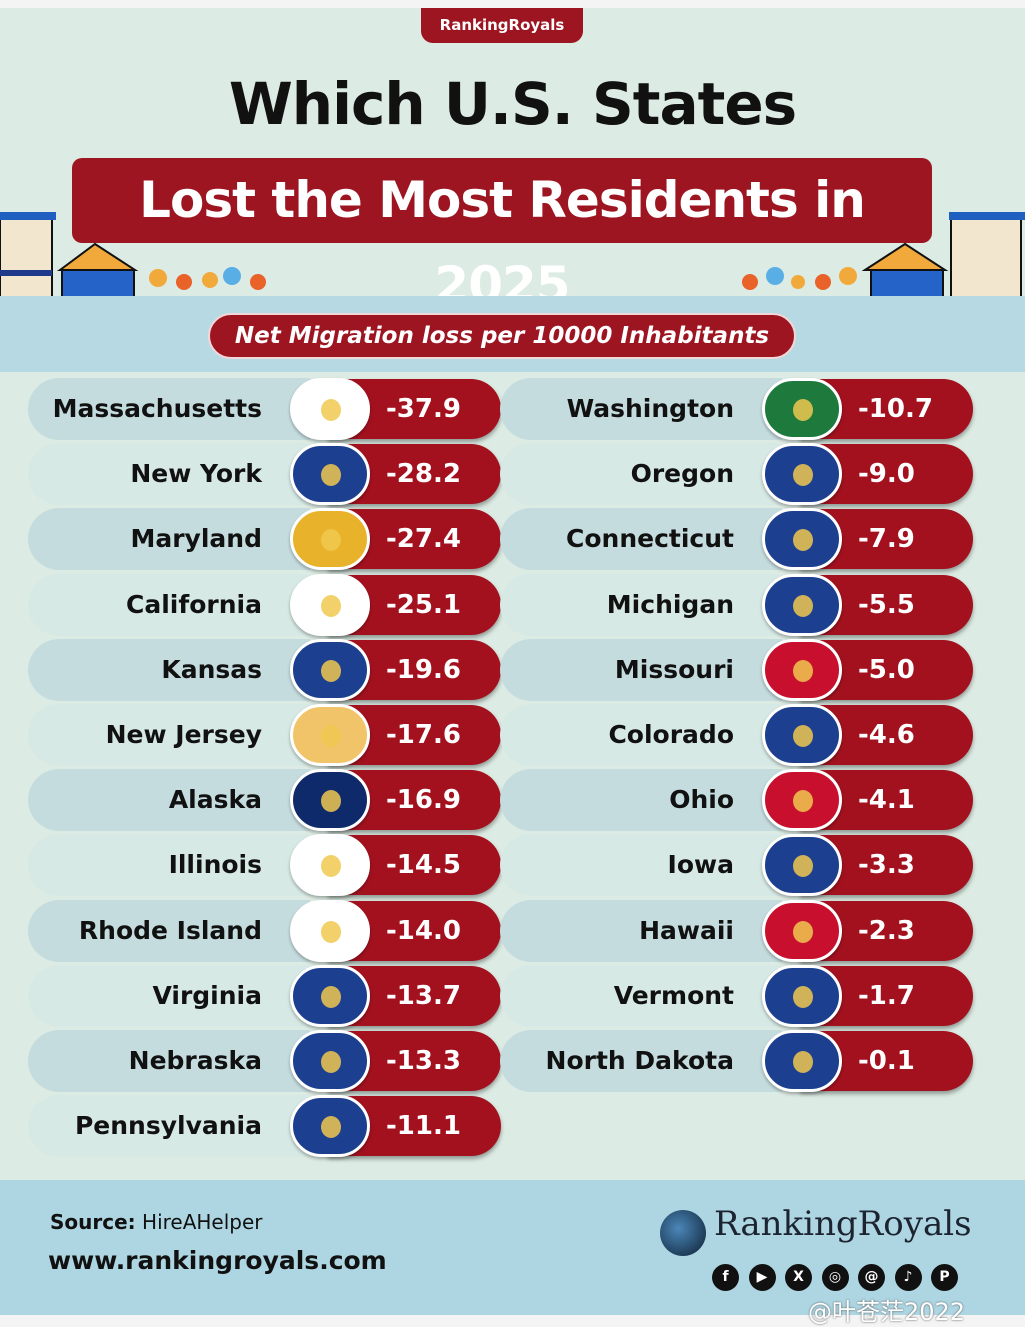  Describe the element at coordinates (169, 474) in the screenshot. I see `state-name: New York` at that location.